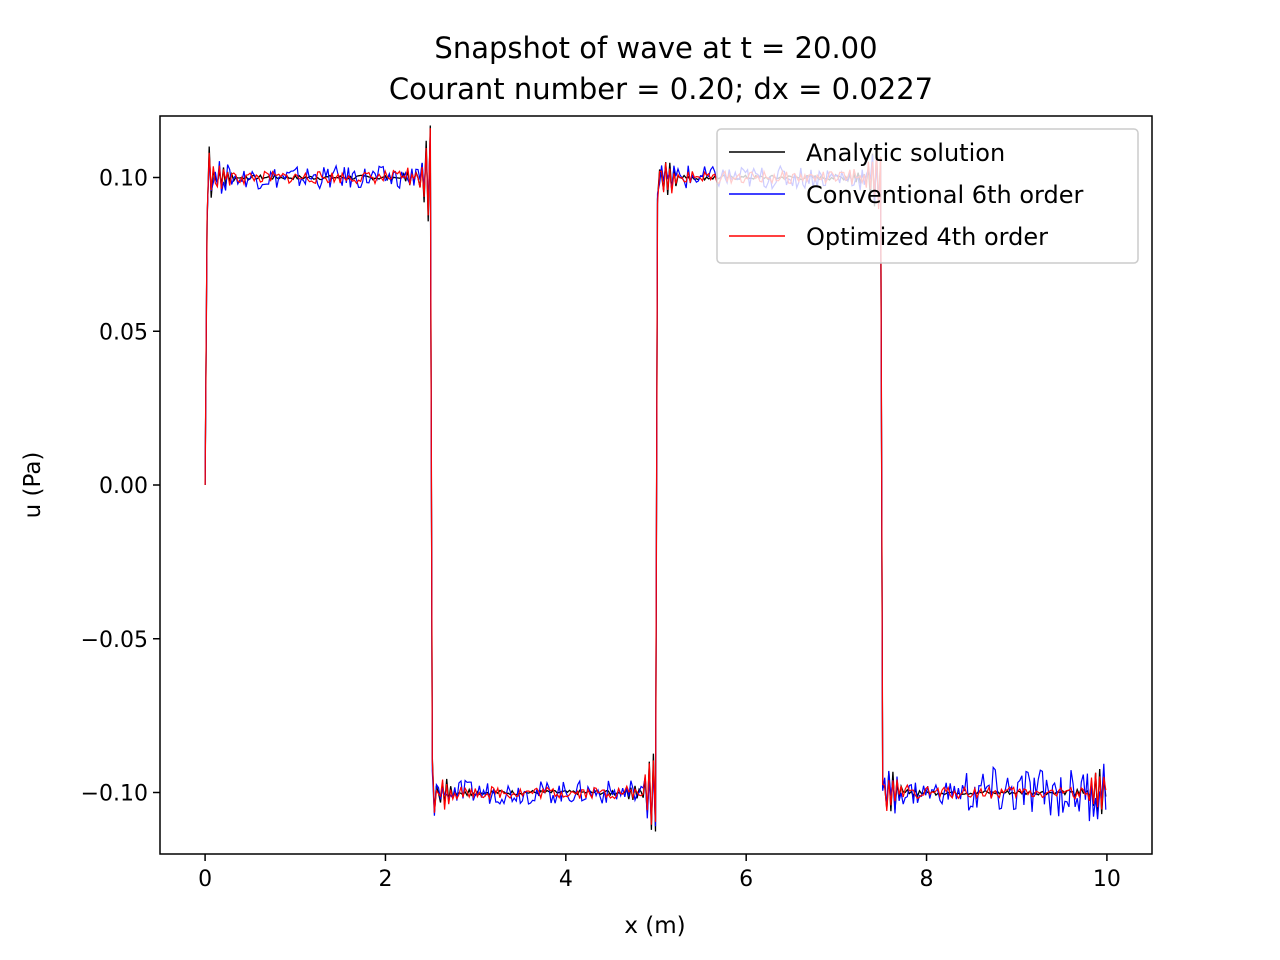  What do you see at coordinates (654, 926) in the screenshot?
I see `x-axis-label: x (m)` at bounding box center [654, 926].